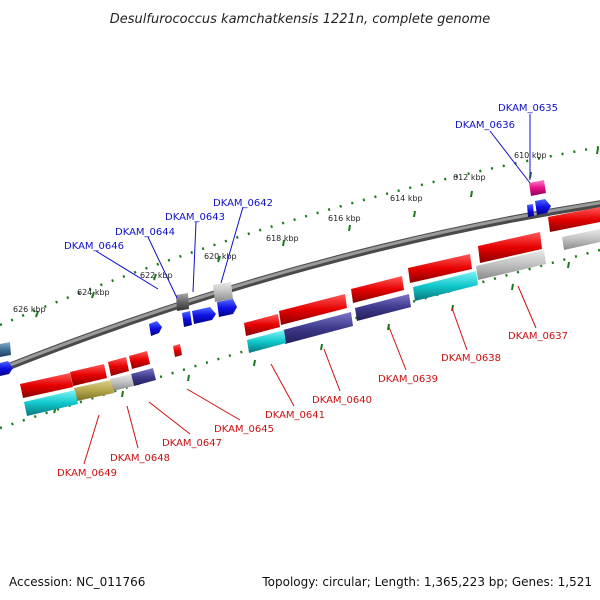  What do you see at coordinates (87, 473) in the screenshot?
I see `label-dkam-0649: DKAM_0649` at bounding box center [87, 473].